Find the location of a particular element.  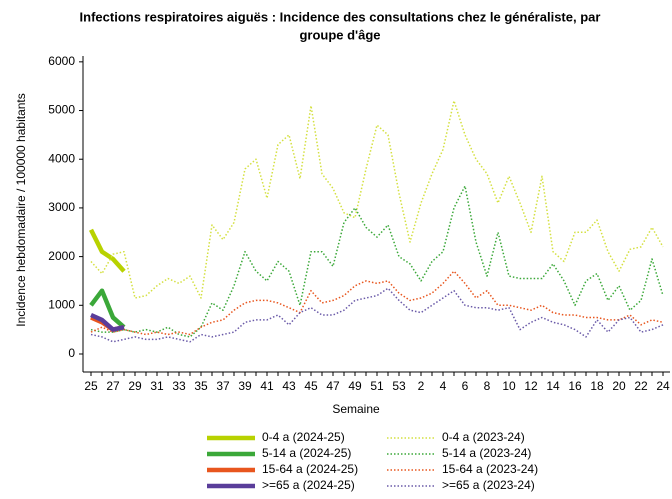

legend-label: 0-4 a (2023-24) is located at coordinates (483, 437).